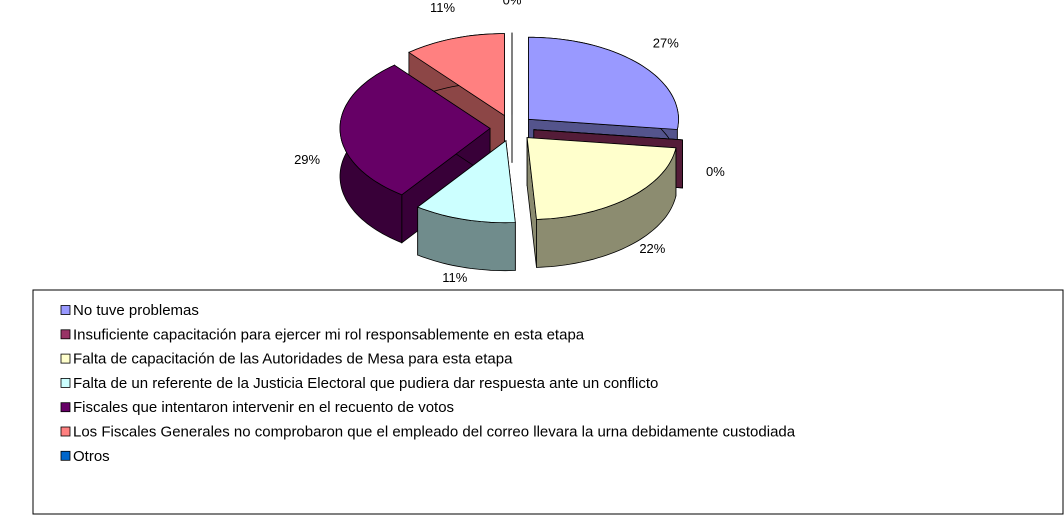 The height and width of the screenshot is (515, 1064). What do you see at coordinates (136, 310) in the screenshot?
I see `legend-label: No tuve problemas` at bounding box center [136, 310].